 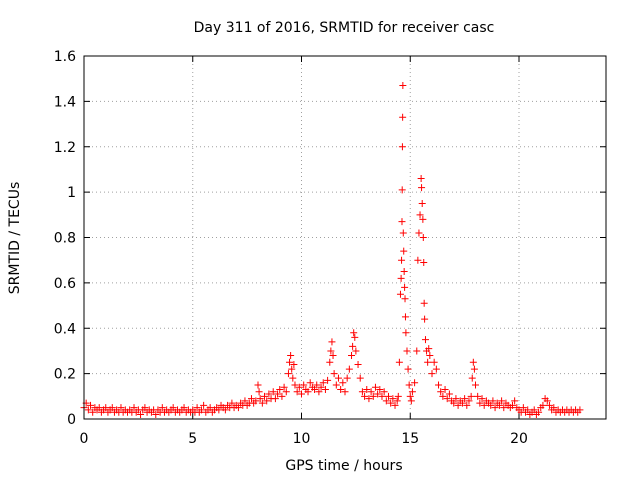 What do you see at coordinates (65, 375) in the screenshot?
I see `y-tick-label: 0.2` at bounding box center [65, 375].